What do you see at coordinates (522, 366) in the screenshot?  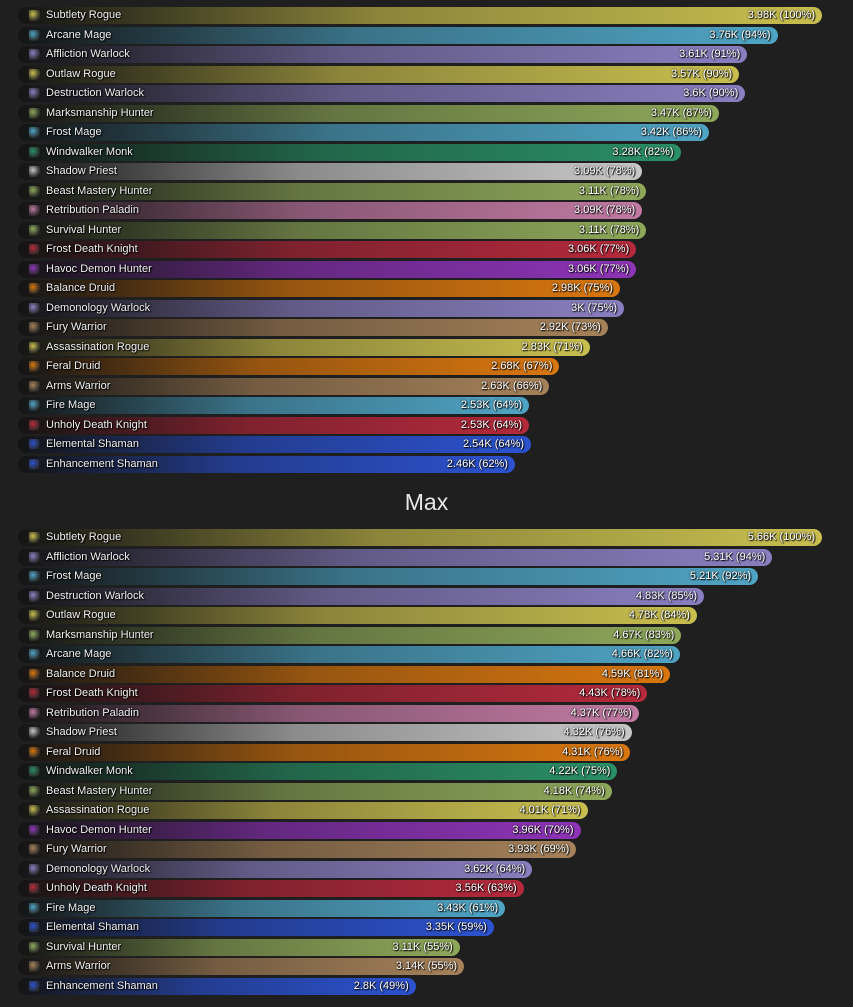 I see `bar-value-label: 2.68K (67%)` at bounding box center [522, 366].